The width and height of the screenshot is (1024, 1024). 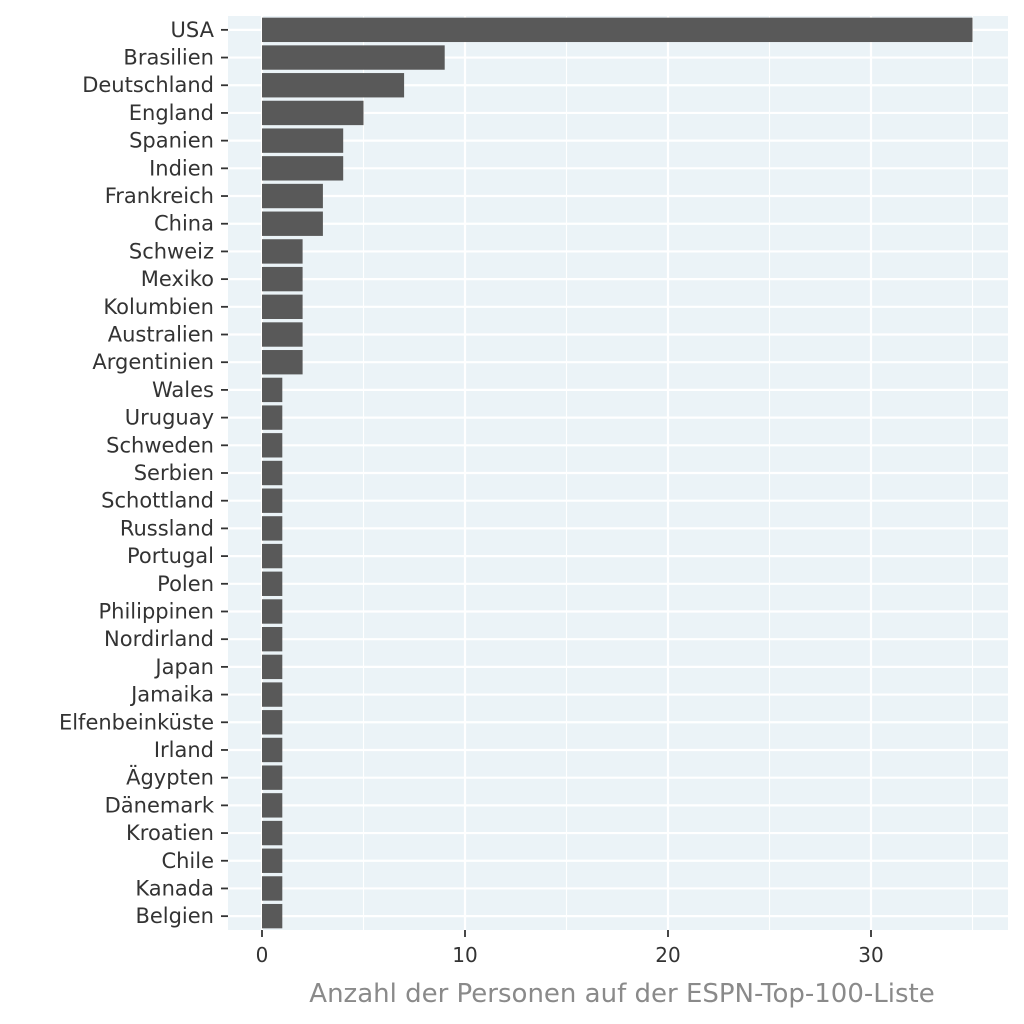 I want to click on category-label: Nordirland, so click(x=159, y=639).